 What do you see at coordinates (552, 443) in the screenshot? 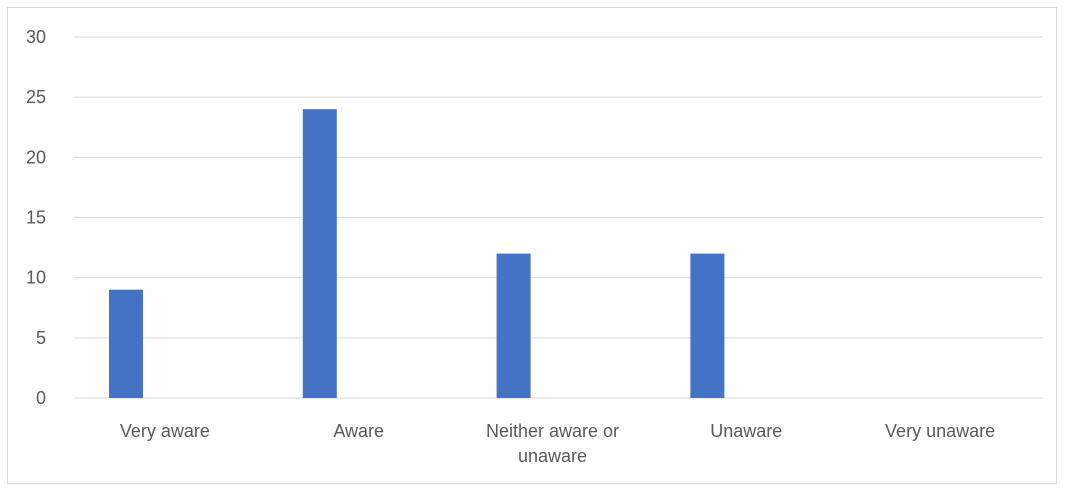
I see `x-category-label-2: Neither aware or unaware` at bounding box center [552, 443].